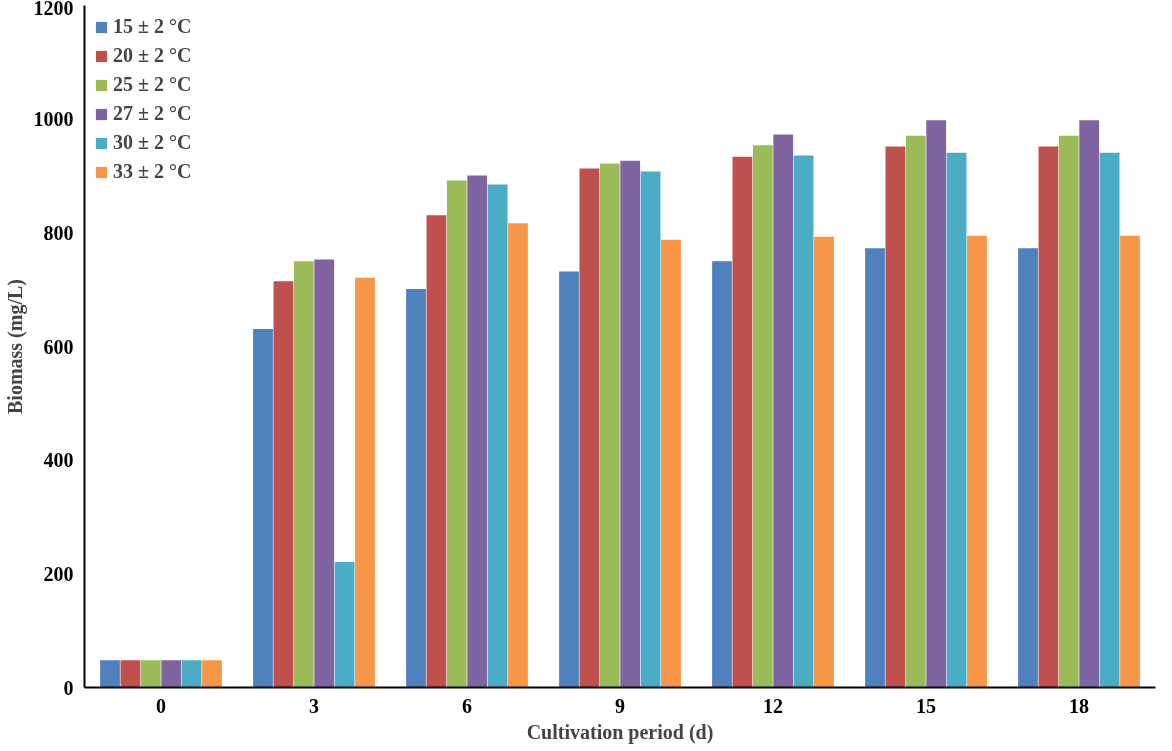 This screenshot has height=751, width=1172. I want to click on legend-label: 15 ± 2 °C, so click(152, 26).